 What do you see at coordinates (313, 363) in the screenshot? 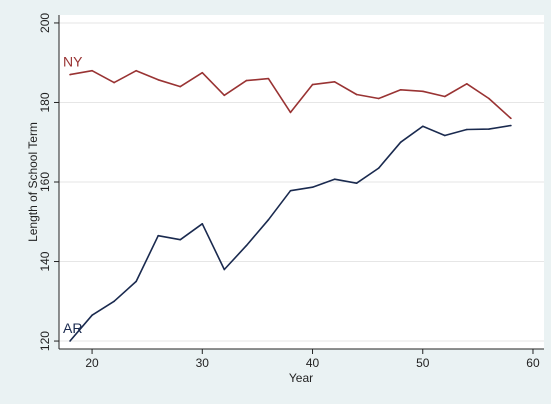
I see `x-tick-label: 40` at bounding box center [313, 363].